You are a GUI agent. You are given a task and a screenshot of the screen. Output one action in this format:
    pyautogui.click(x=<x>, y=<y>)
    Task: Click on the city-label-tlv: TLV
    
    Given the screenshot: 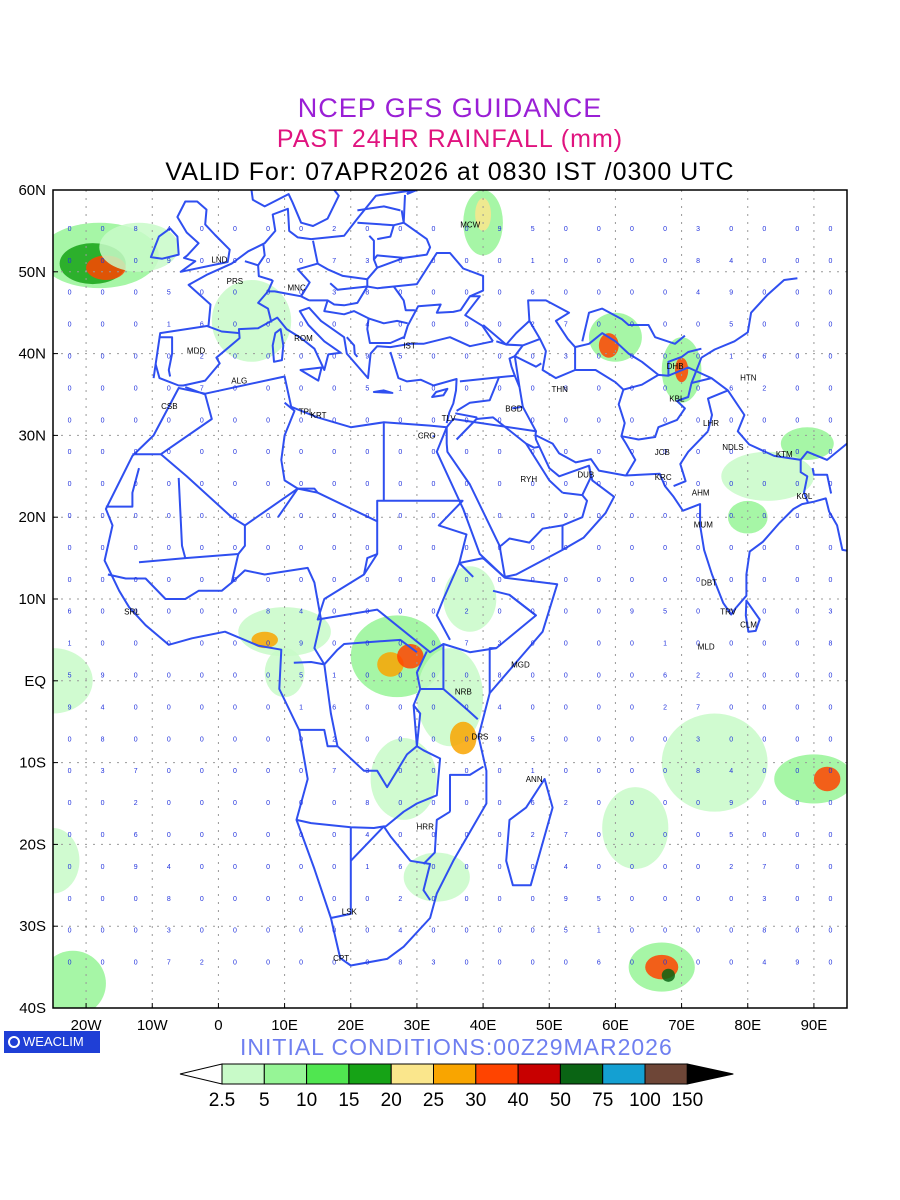 What is the action you would take?
    pyautogui.click(x=449, y=418)
    